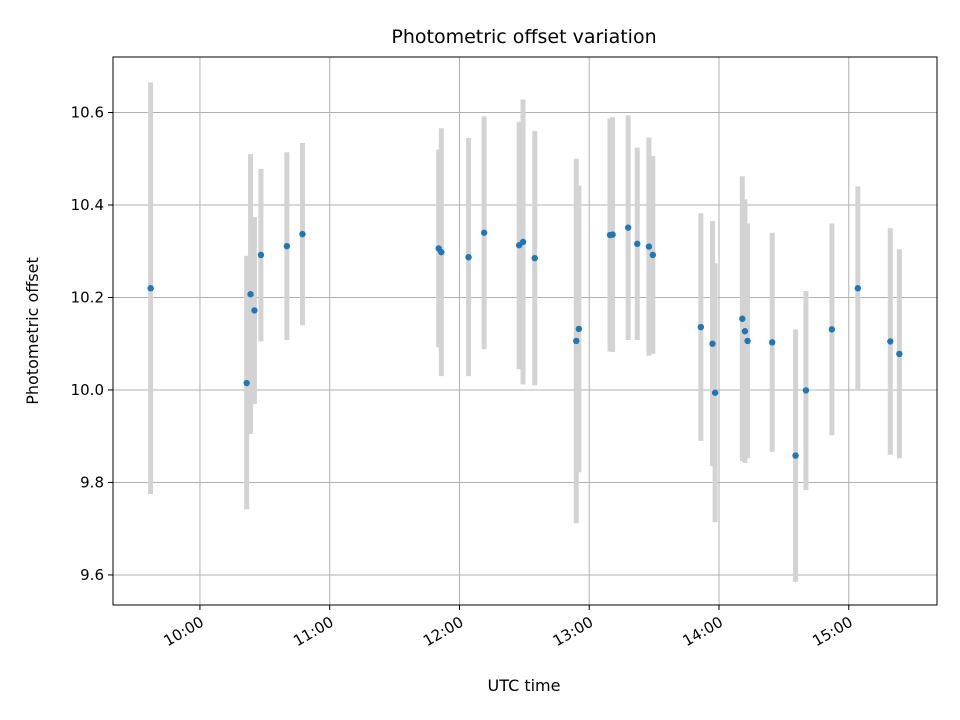 This screenshot has width=960, height=720. I want to click on y-axis-label: Photometric offset, so click(32, 331).